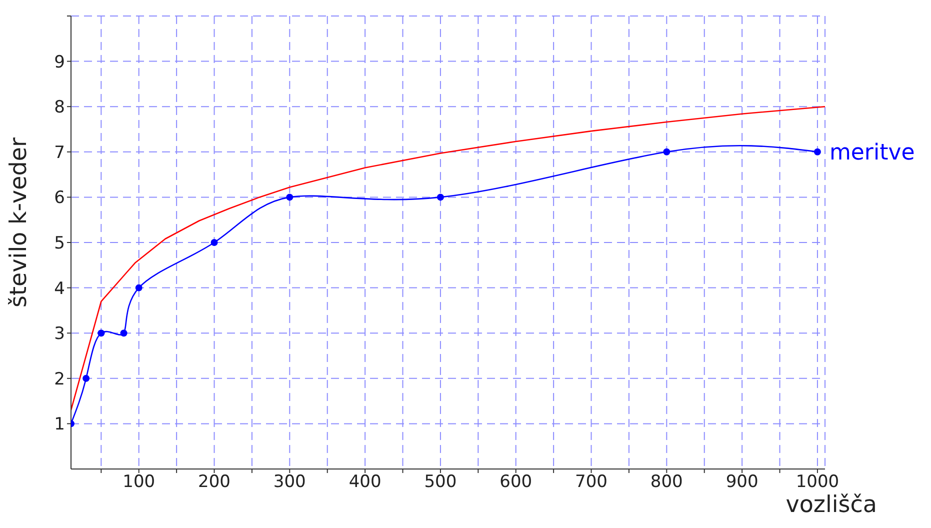 The image size is (931, 528). Describe the element at coordinates (831, 505) in the screenshot. I see `x-axis-title: vozlišča` at that location.